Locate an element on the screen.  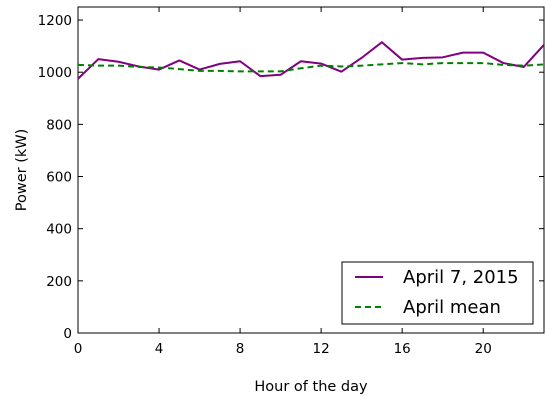
y-tick-label: 0 is located at coordinates (67, 334).